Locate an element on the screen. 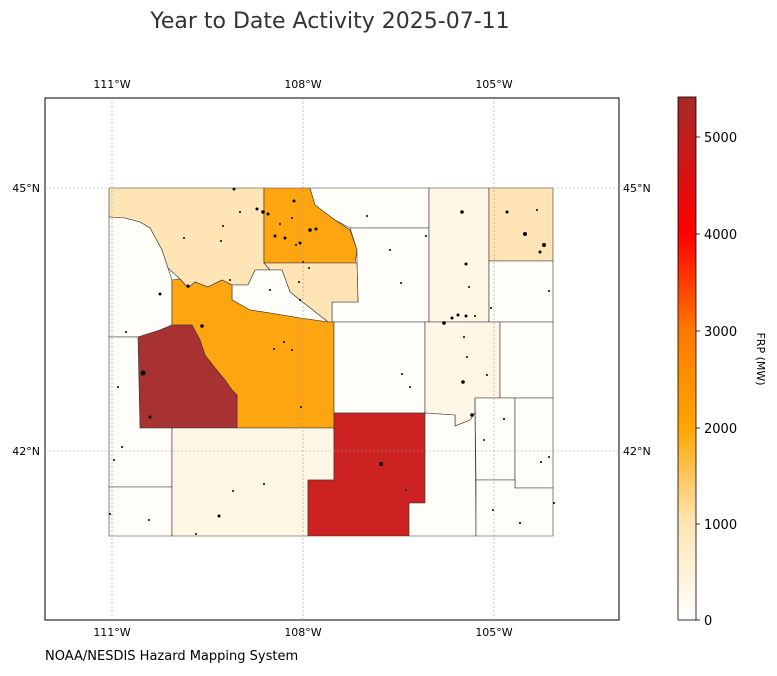 The width and height of the screenshot is (777, 676). county-crook is located at coordinates (521, 224).